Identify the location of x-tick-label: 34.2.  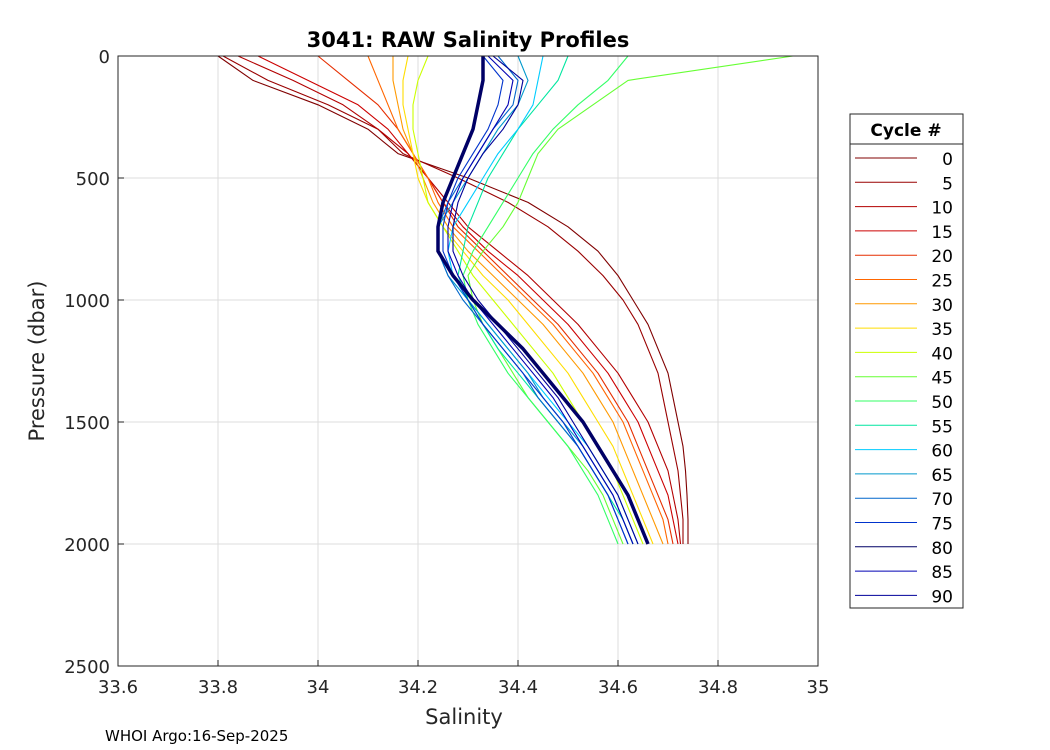
(418, 687).